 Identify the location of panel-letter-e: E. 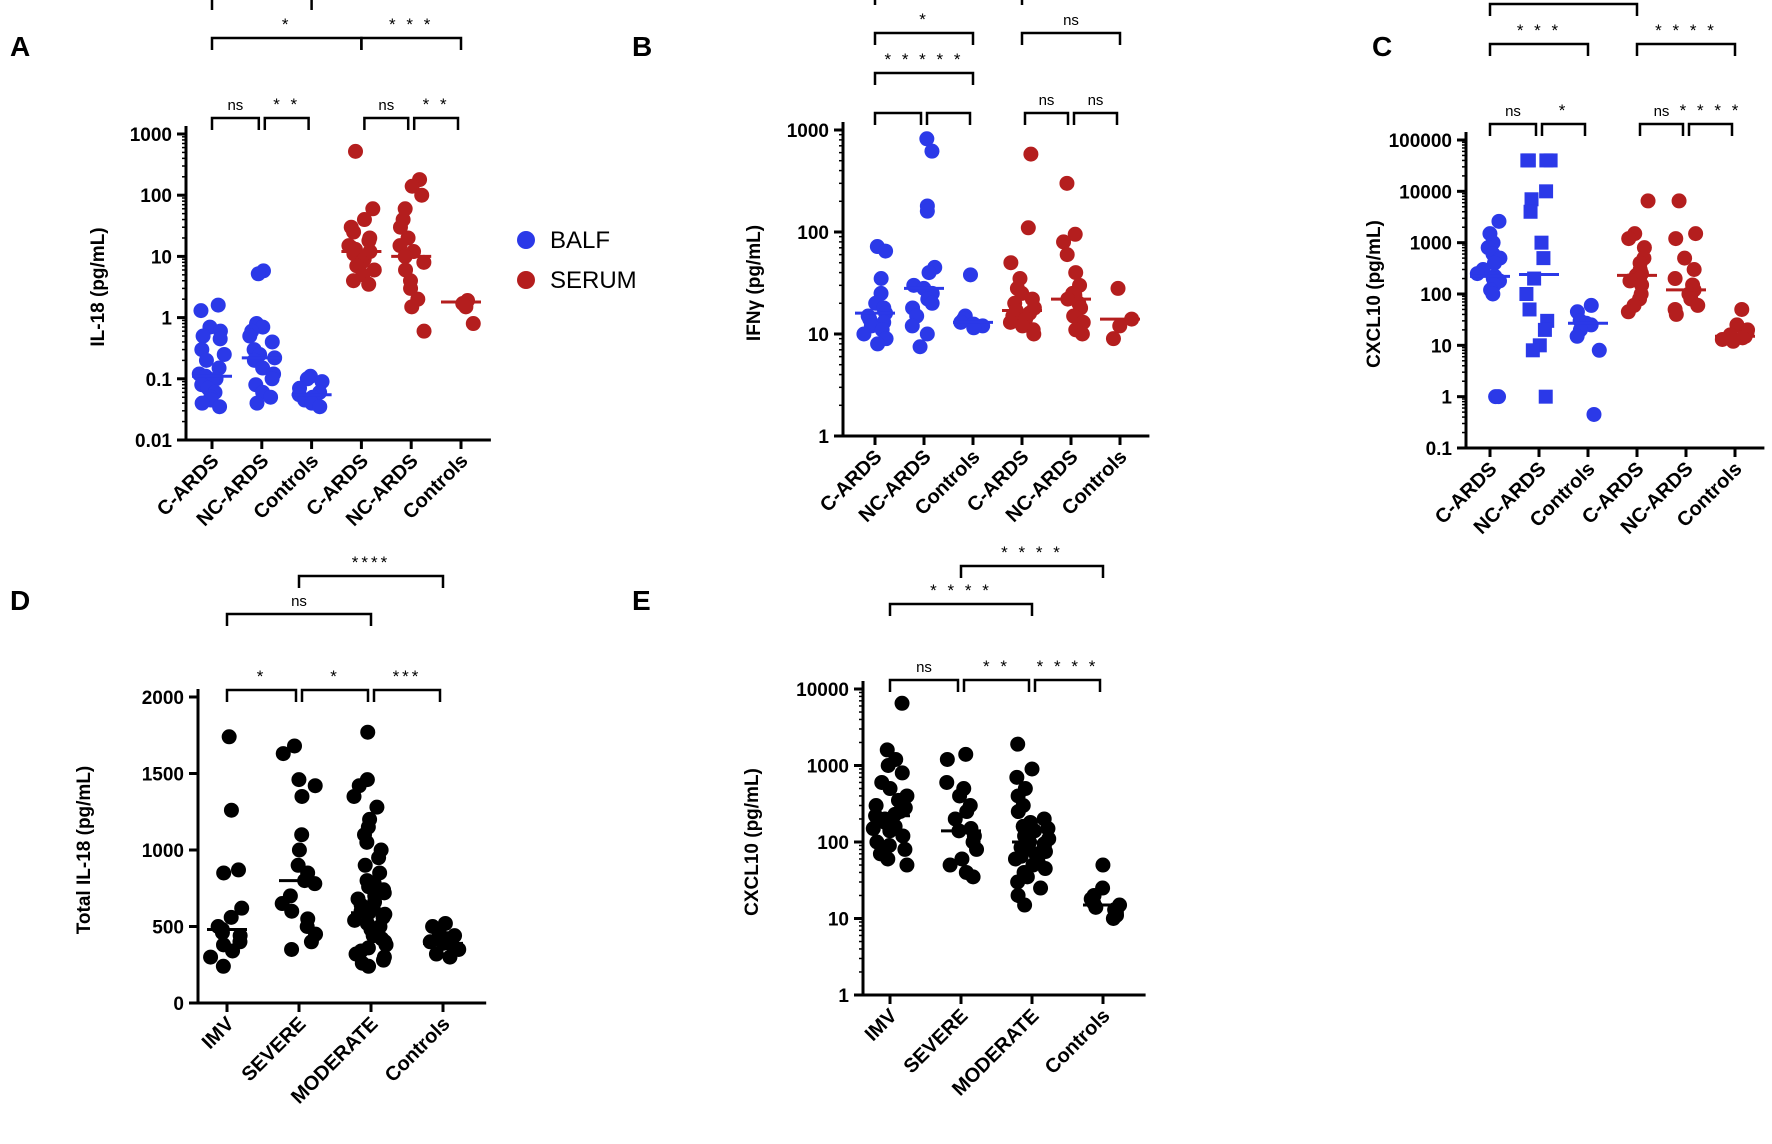
(641, 600).